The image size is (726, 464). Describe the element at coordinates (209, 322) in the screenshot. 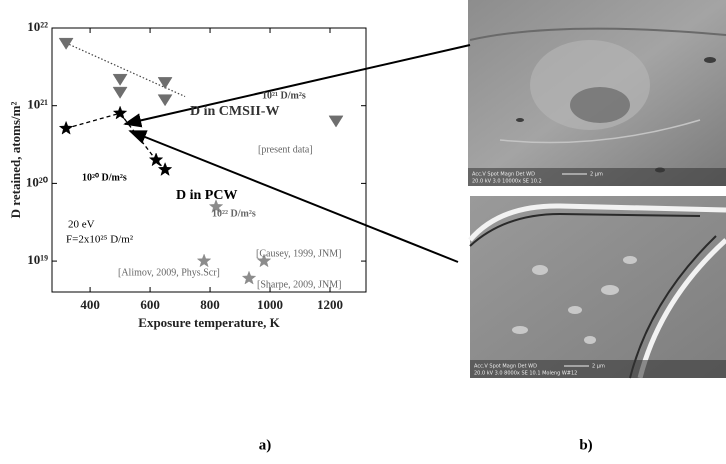

I see `x-axis-label: Exposure temperature, K` at that location.